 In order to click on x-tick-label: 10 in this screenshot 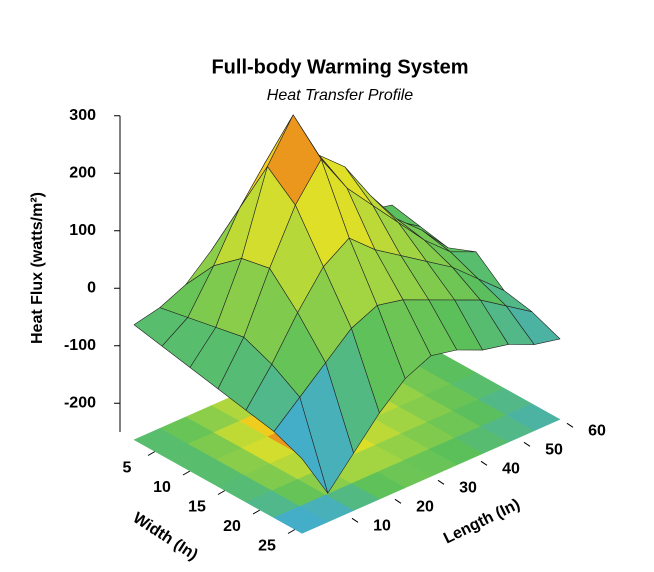, I will do `click(382, 526)`.